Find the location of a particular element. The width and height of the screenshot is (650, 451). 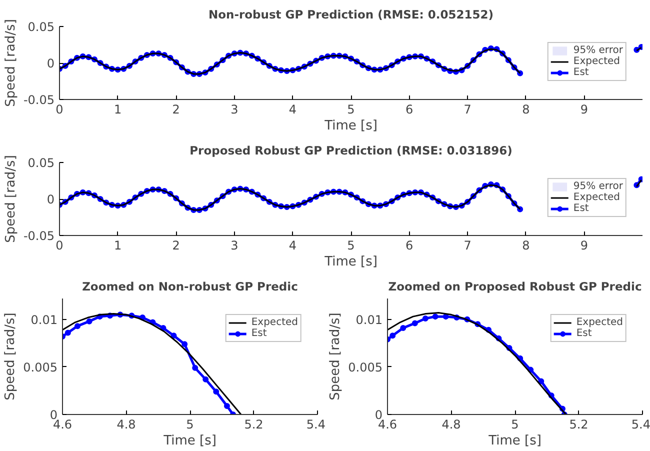

chart-title: Zoomed on Proposed Robust GP Predic is located at coordinates (515, 287).